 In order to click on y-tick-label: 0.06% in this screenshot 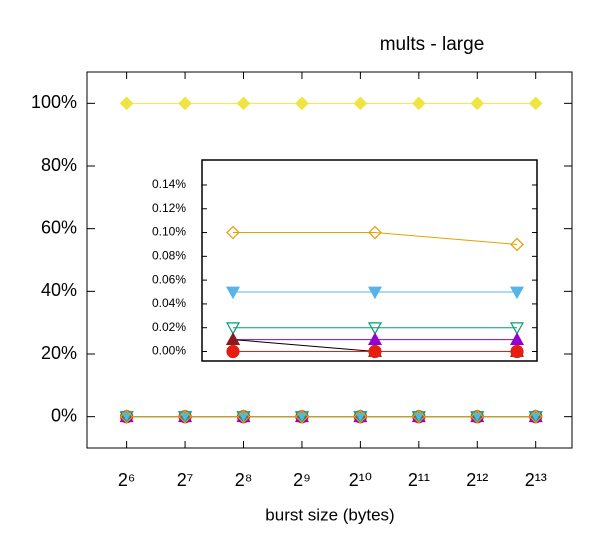, I will do `click(169, 279)`.